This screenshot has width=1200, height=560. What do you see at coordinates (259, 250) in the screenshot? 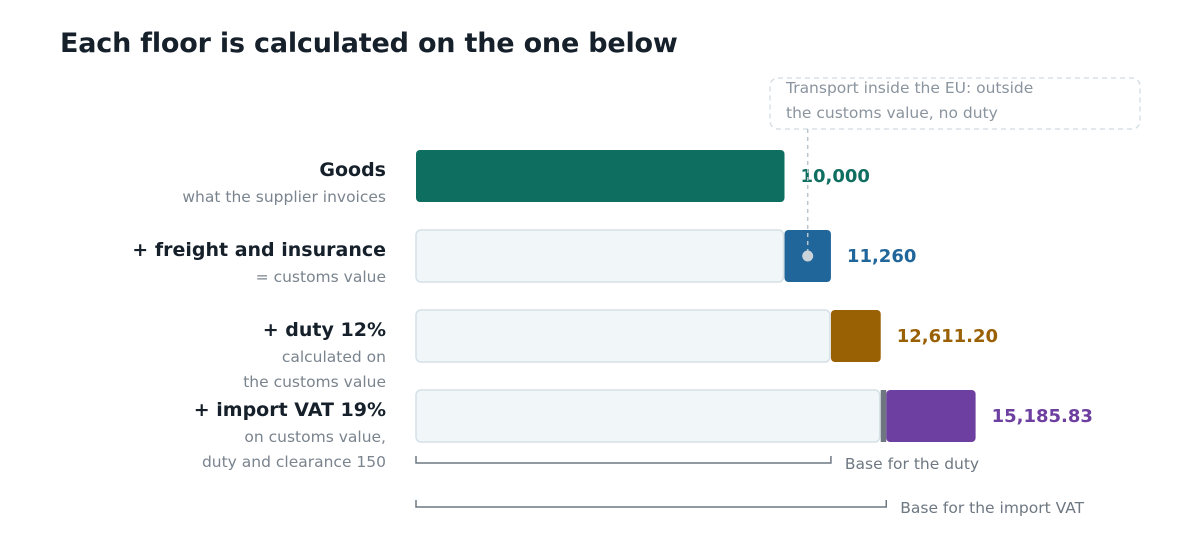
I see `row-label: + freight and insurance` at bounding box center [259, 250].